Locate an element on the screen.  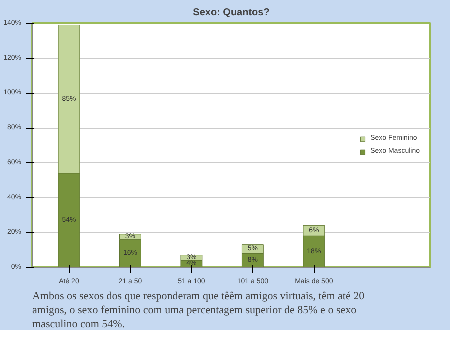
text: Ambos os sexos dos que responderam que têêm amigos virtuais, têm até 20 amigos, o sexo feminino com uma percentagem superior de 85% e o sexo masculino com 54%. is located at coordinates (199, 310).